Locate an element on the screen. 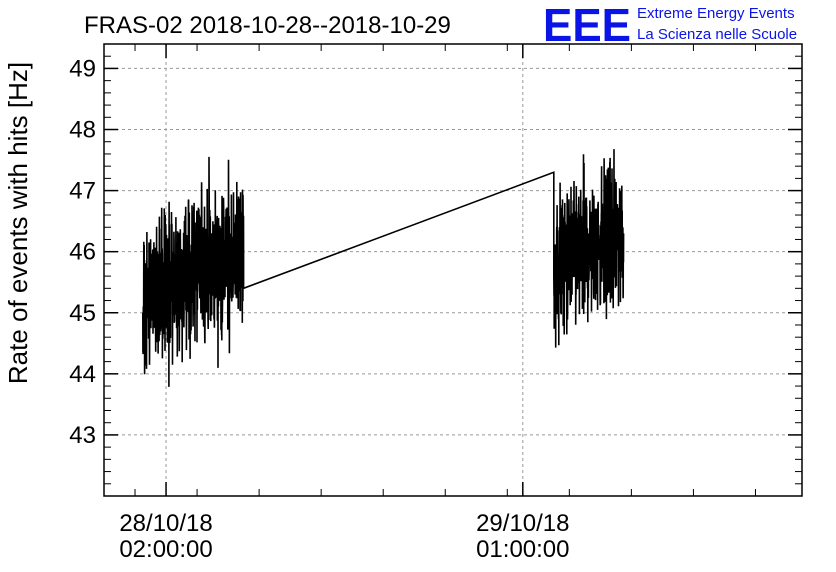 Image resolution: width=836 pixels, height=572 pixels. logo-letters: EEE is located at coordinates (587, 25).